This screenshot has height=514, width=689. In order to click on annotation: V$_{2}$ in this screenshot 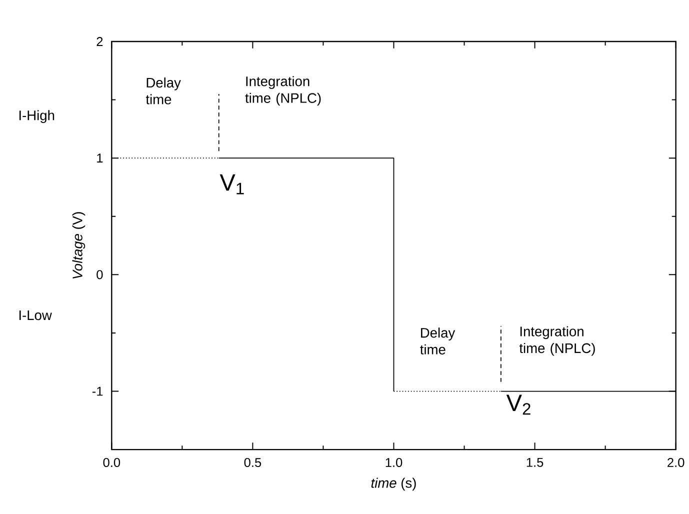, I will do `click(518, 404)`.